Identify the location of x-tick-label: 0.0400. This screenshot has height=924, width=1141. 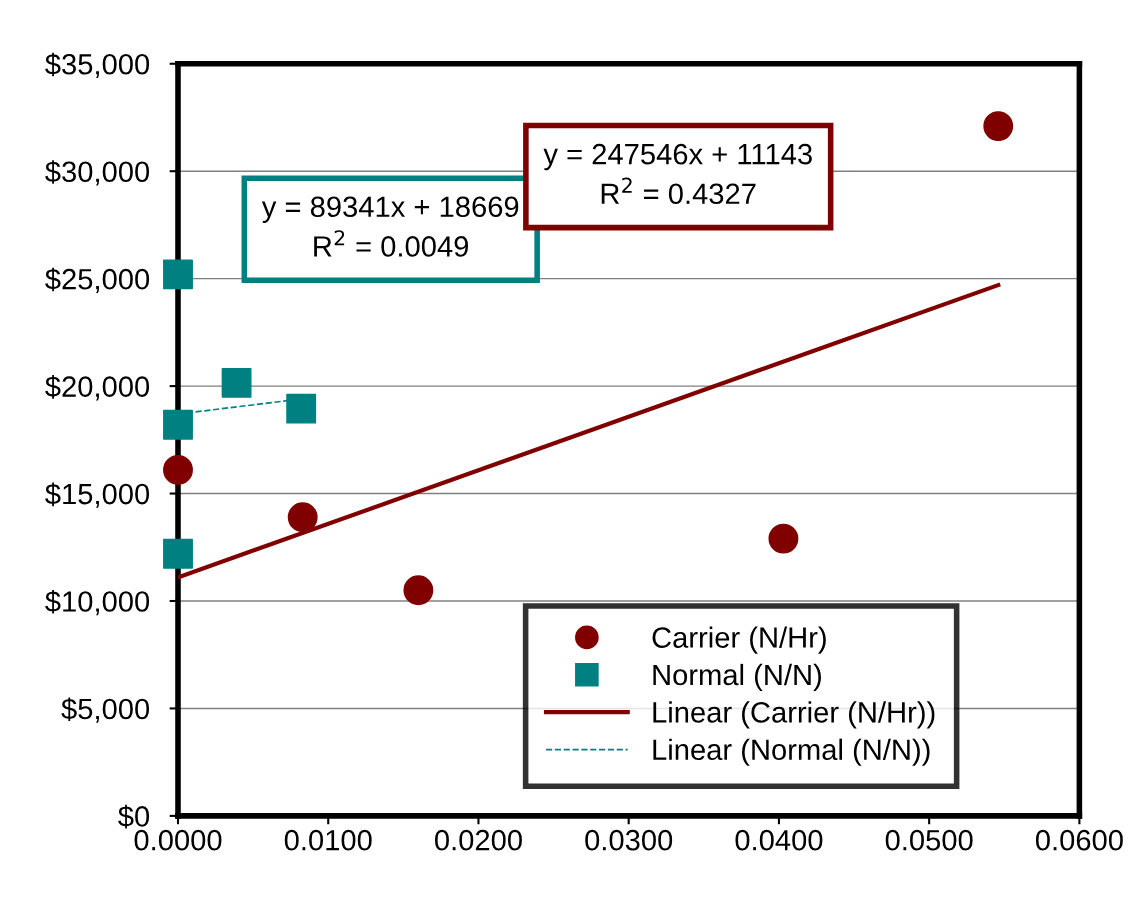
(779, 840).